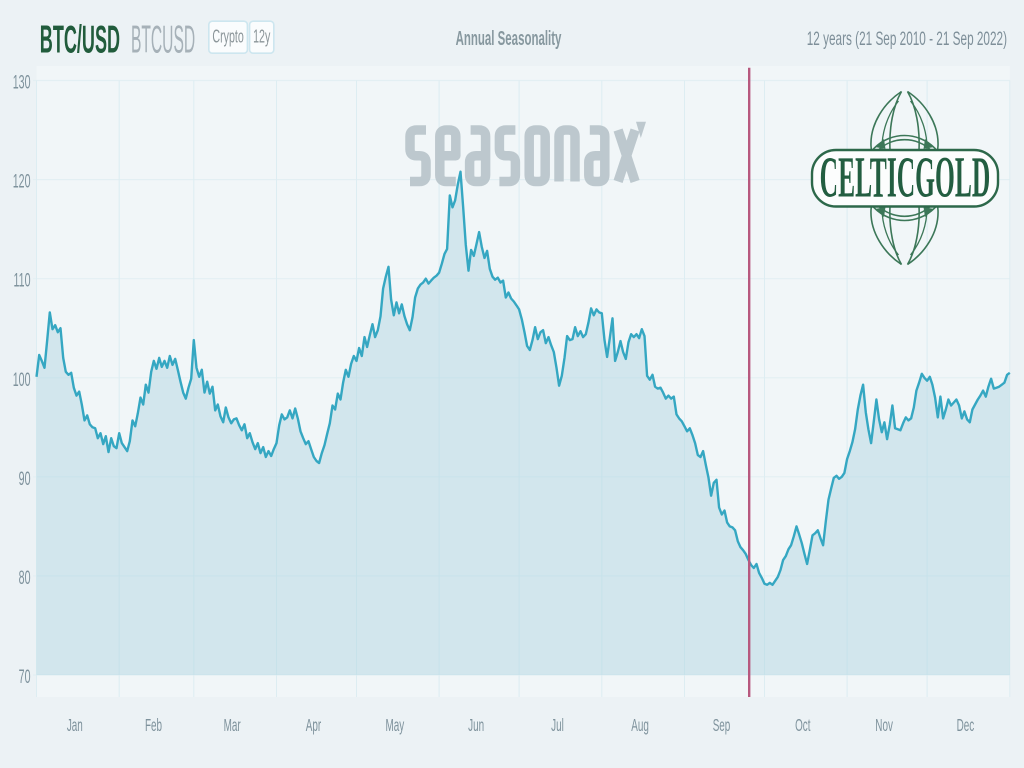 This screenshot has height=768, width=1024. What do you see at coordinates (232, 726) in the screenshot?
I see `svg-text: Mar` at bounding box center [232, 726].